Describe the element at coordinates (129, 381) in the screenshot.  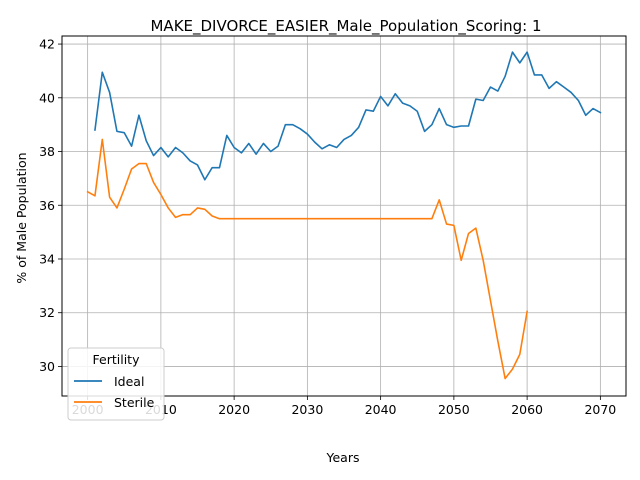
I see `legend-label-ideal: Ideal` at that location.